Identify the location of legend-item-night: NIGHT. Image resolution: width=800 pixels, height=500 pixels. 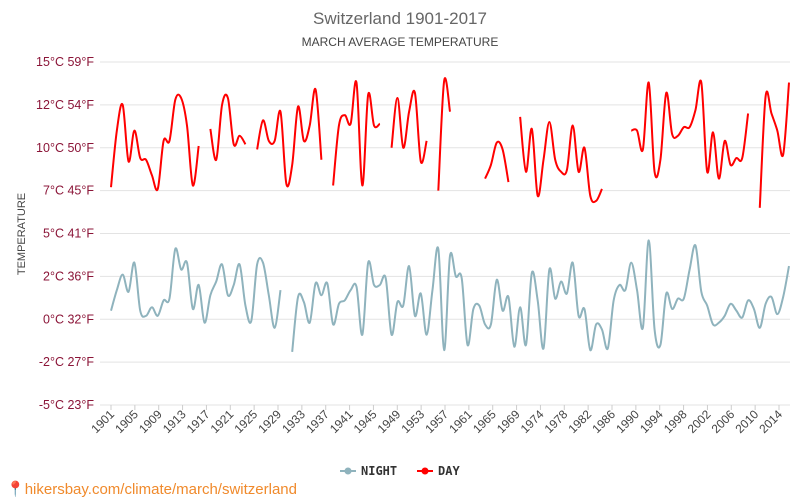
(368, 471).